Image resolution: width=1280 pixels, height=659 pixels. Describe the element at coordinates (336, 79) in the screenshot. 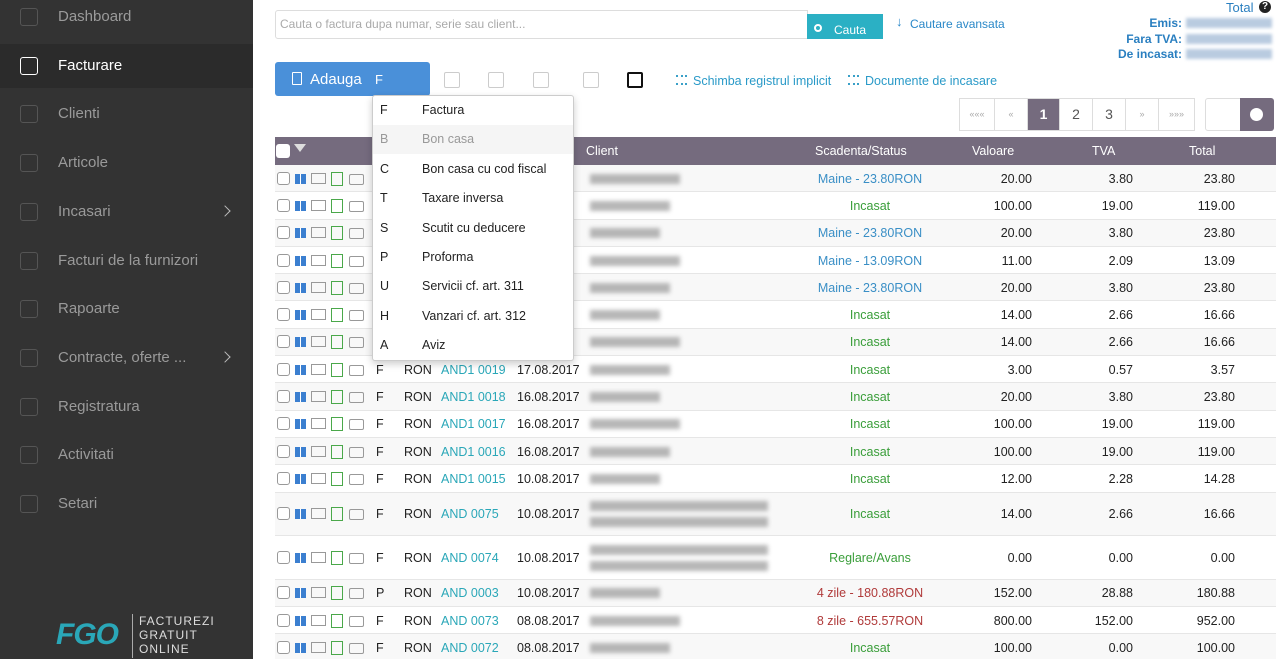

I see `add-label: Adauga` at that location.